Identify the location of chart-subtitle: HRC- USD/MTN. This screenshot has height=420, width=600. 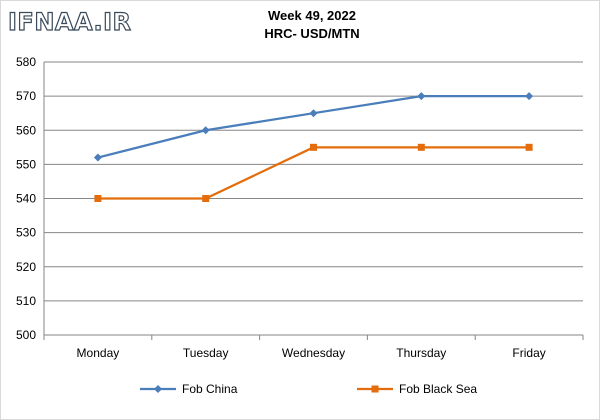
(311, 33).